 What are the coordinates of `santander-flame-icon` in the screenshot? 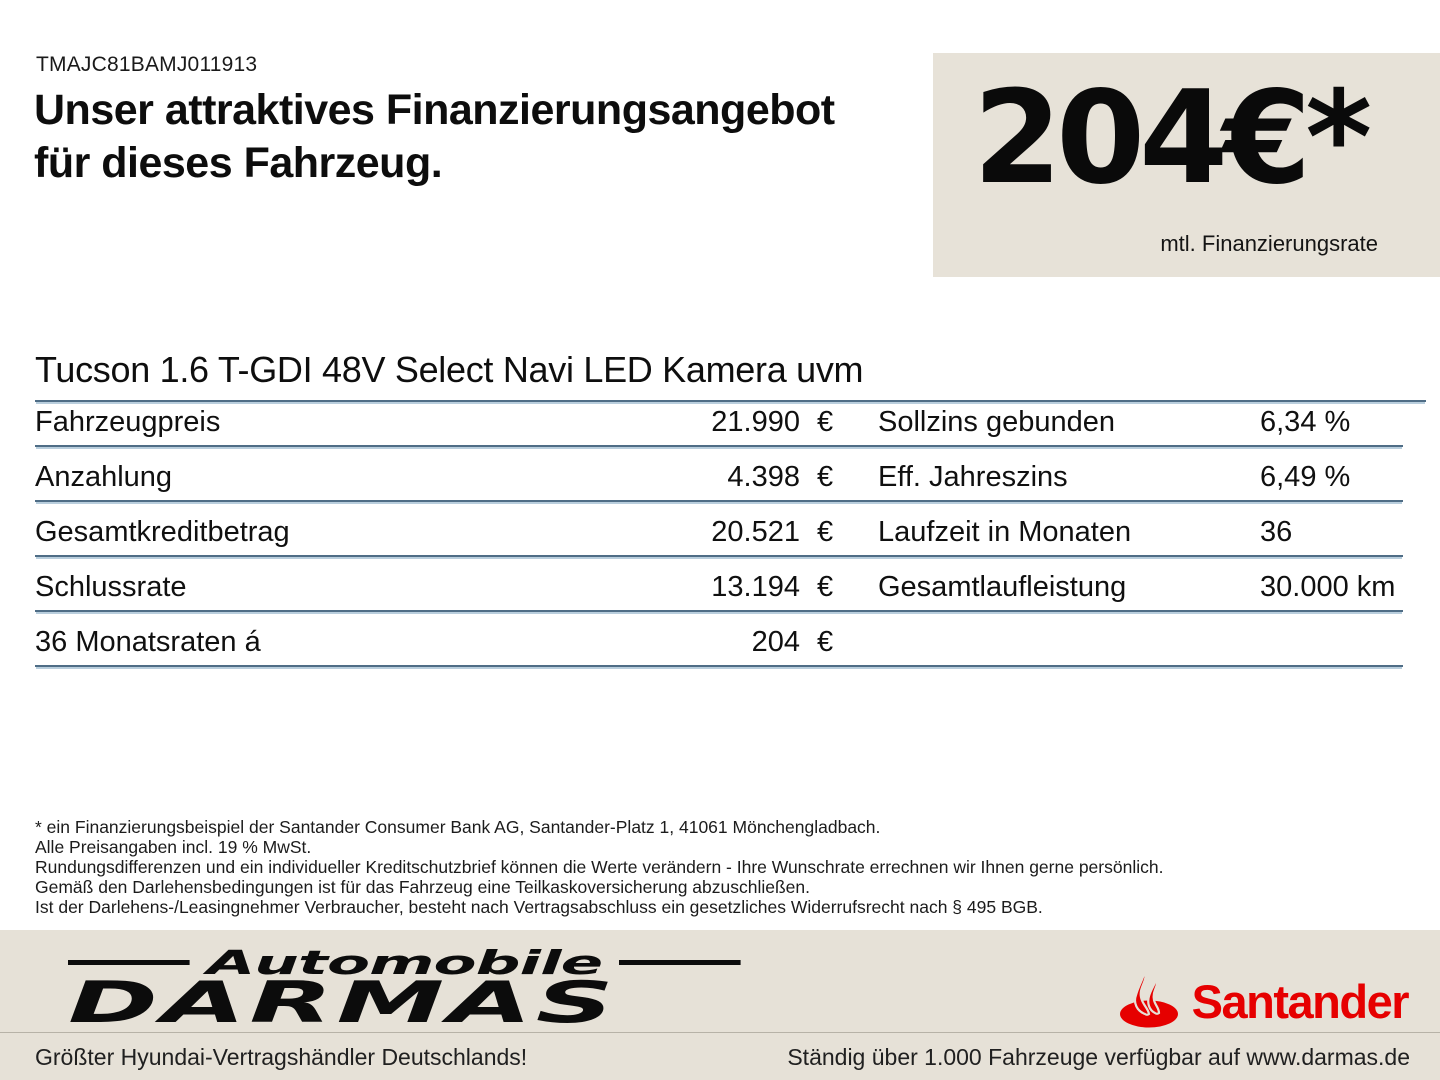 It's located at (1149, 999).